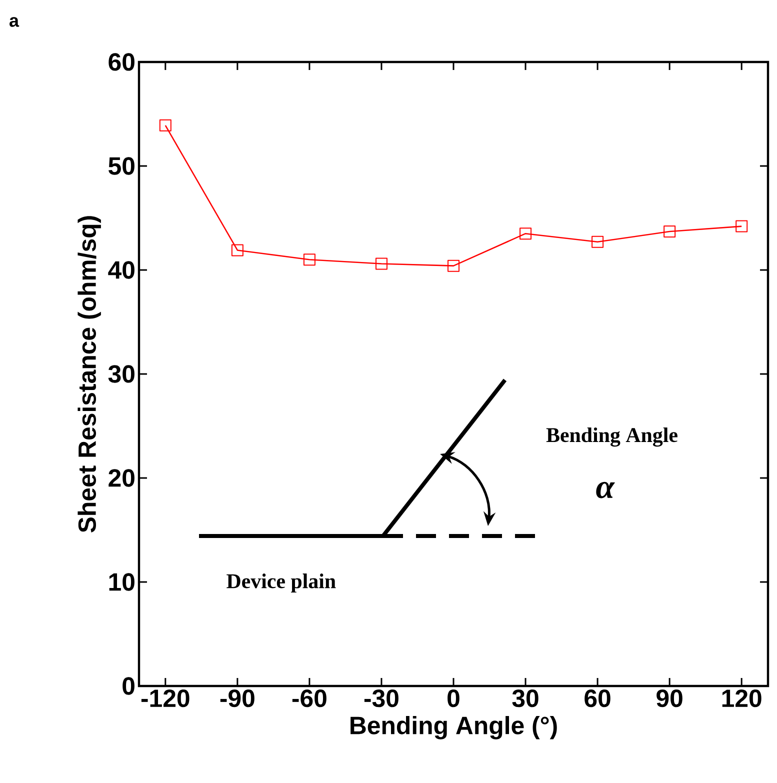  Describe the element at coordinates (281, 583) in the screenshot. I see `annotation: Device plain` at that location.